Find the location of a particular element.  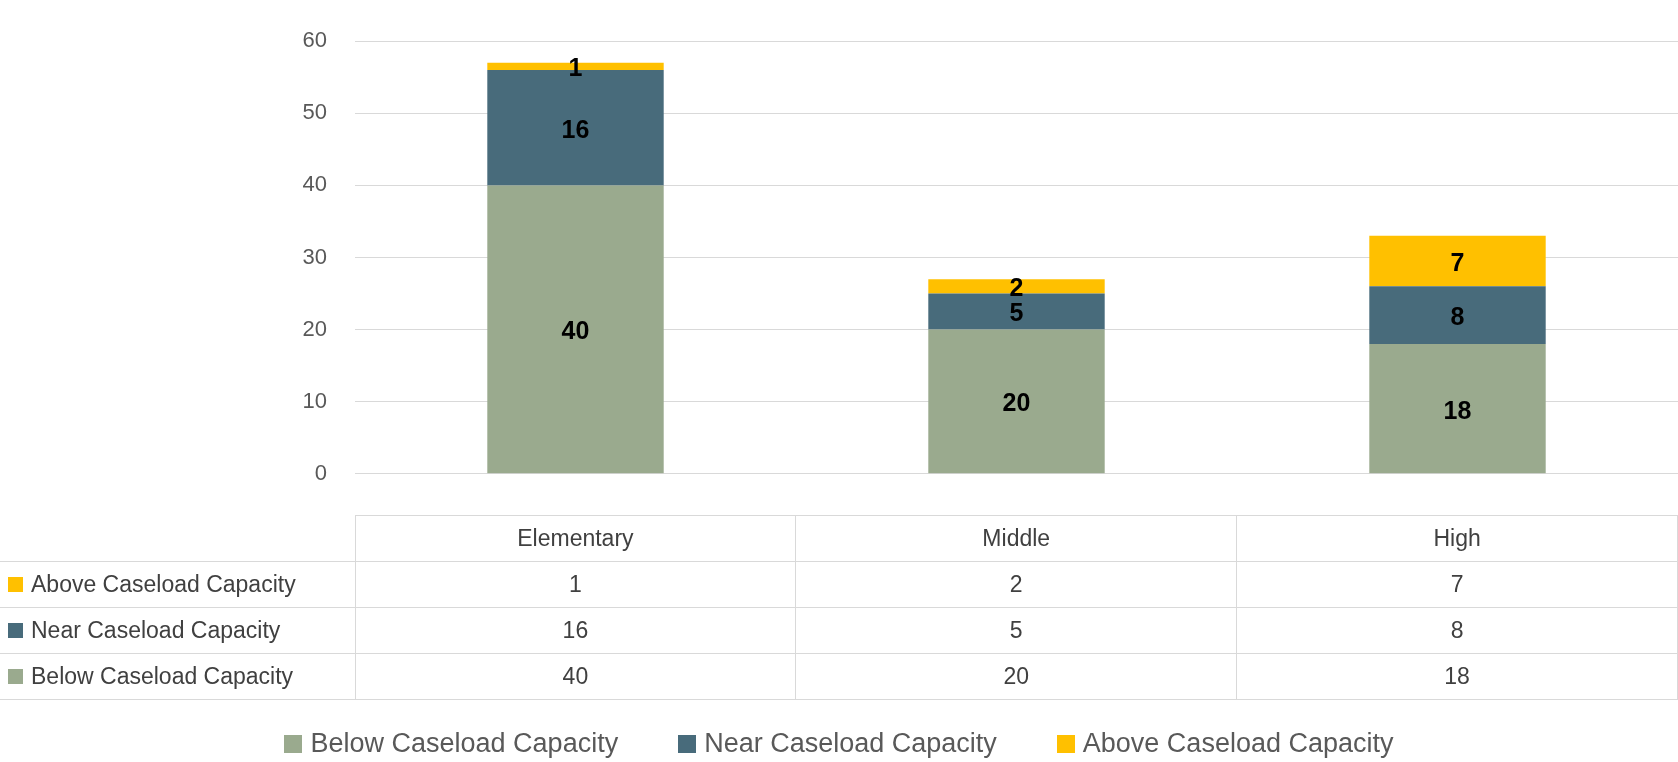

y-tick-label: 30 is located at coordinates (314, 256).